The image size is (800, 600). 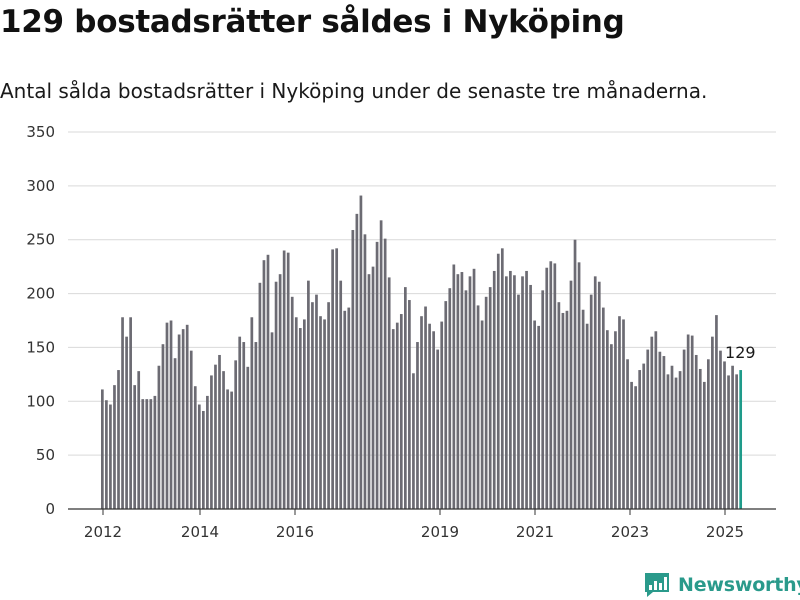 What do you see at coordinates (630, 532) in the screenshot?
I see `x-tick-label: 2023` at bounding box center [630, 532].